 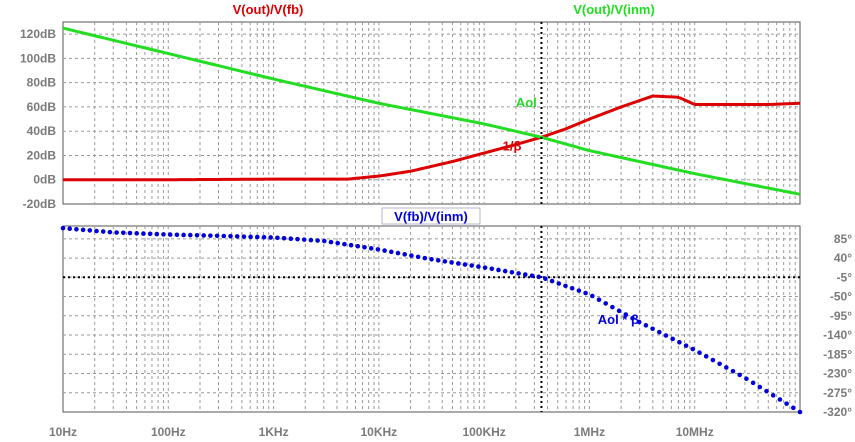 What do you see at coordinates (837, 354) in the screenshot?
I see `phase-y-tick-label: -185°` at bounding box center [837, 354].